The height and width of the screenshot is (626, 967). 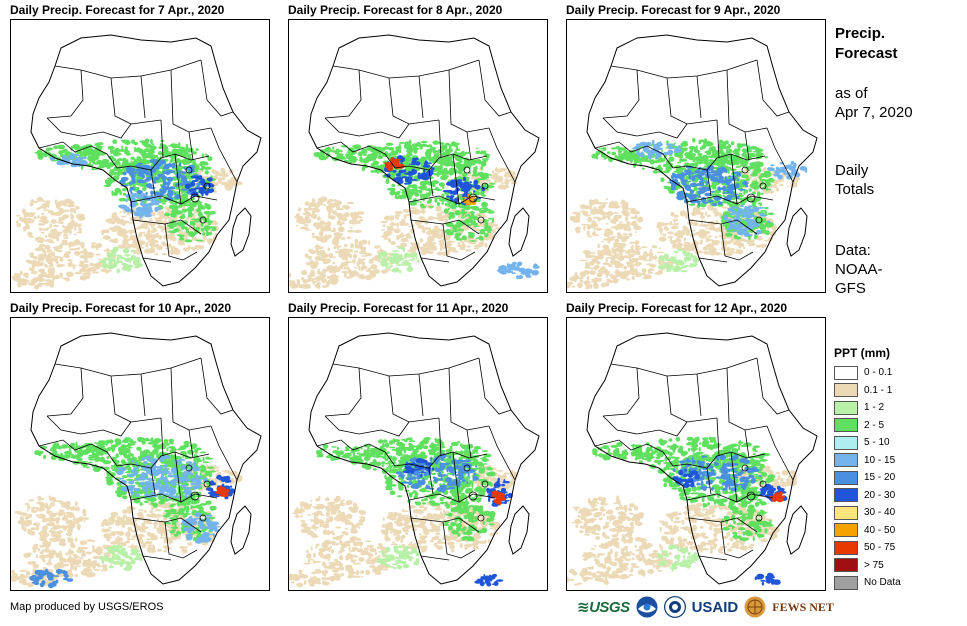 What do you see at coordinates (395, 10) in the screenshot?
I see `panel-title: Daily Precip. Forecast for 8 Apr., 2020` at bounding box center [395, 10].